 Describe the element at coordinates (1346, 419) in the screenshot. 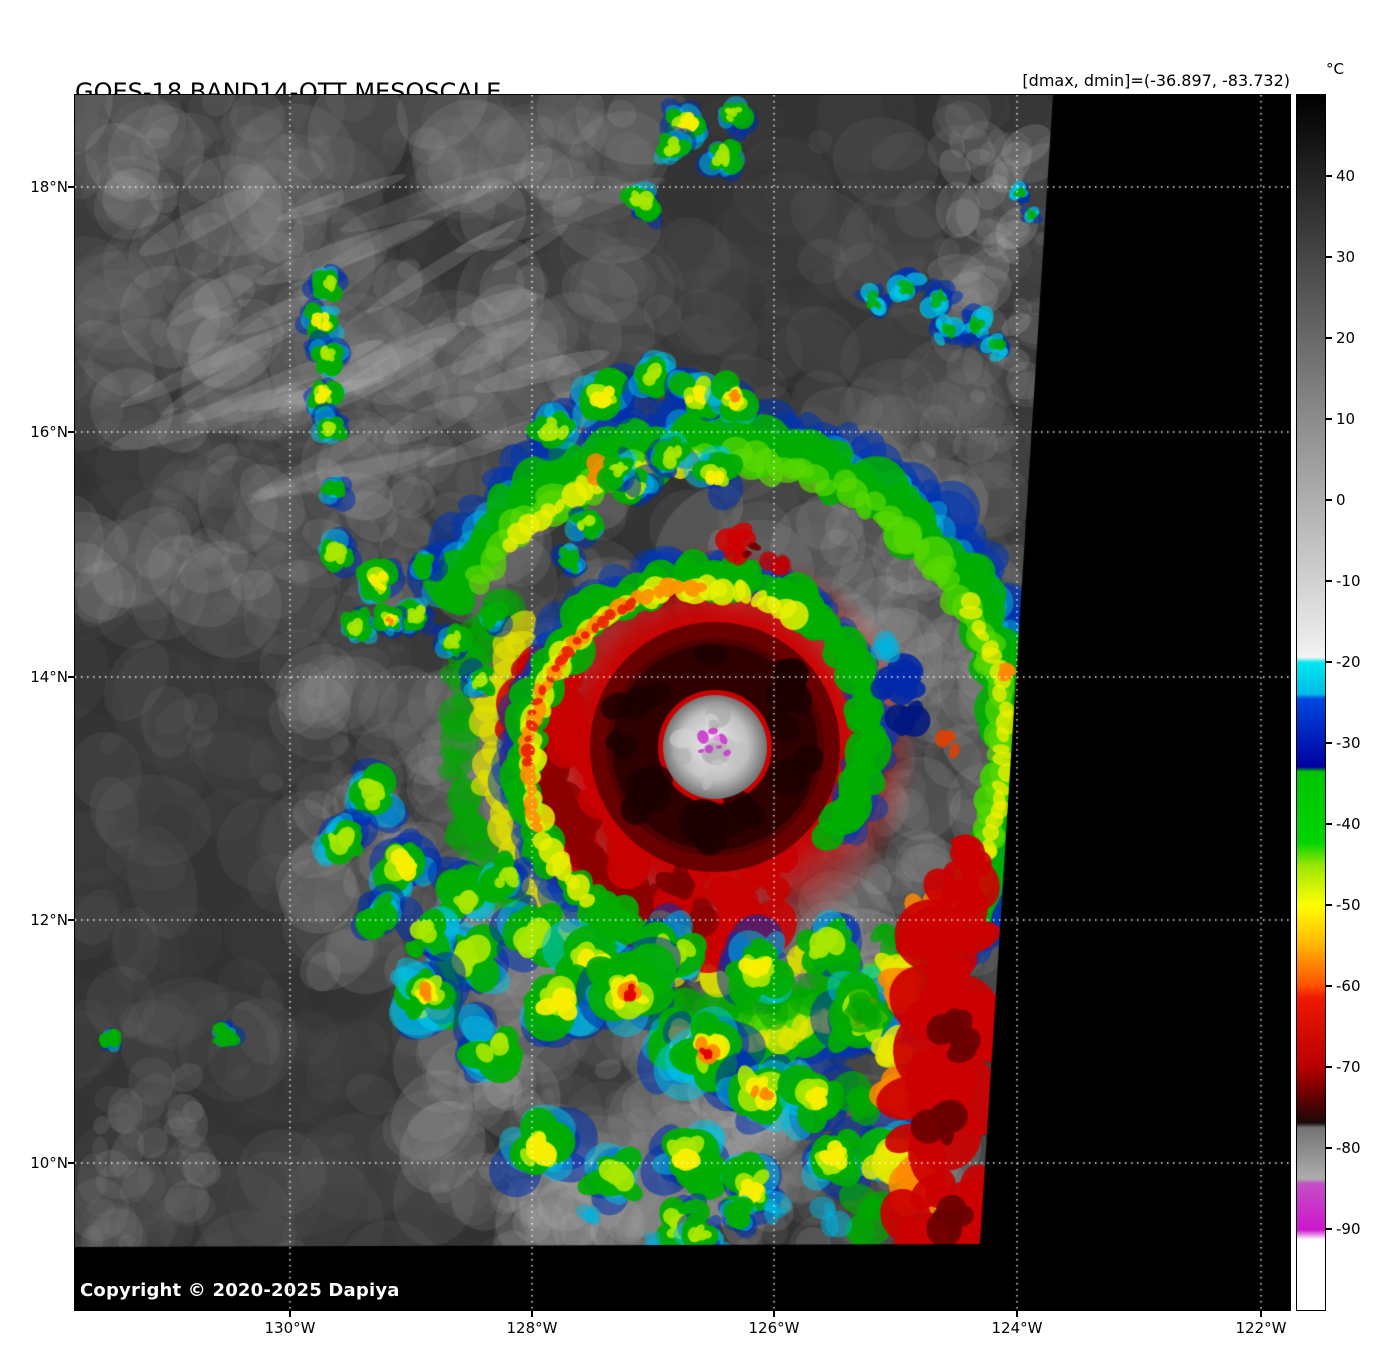

I see `colorbar-tick-label: 10` at that location.